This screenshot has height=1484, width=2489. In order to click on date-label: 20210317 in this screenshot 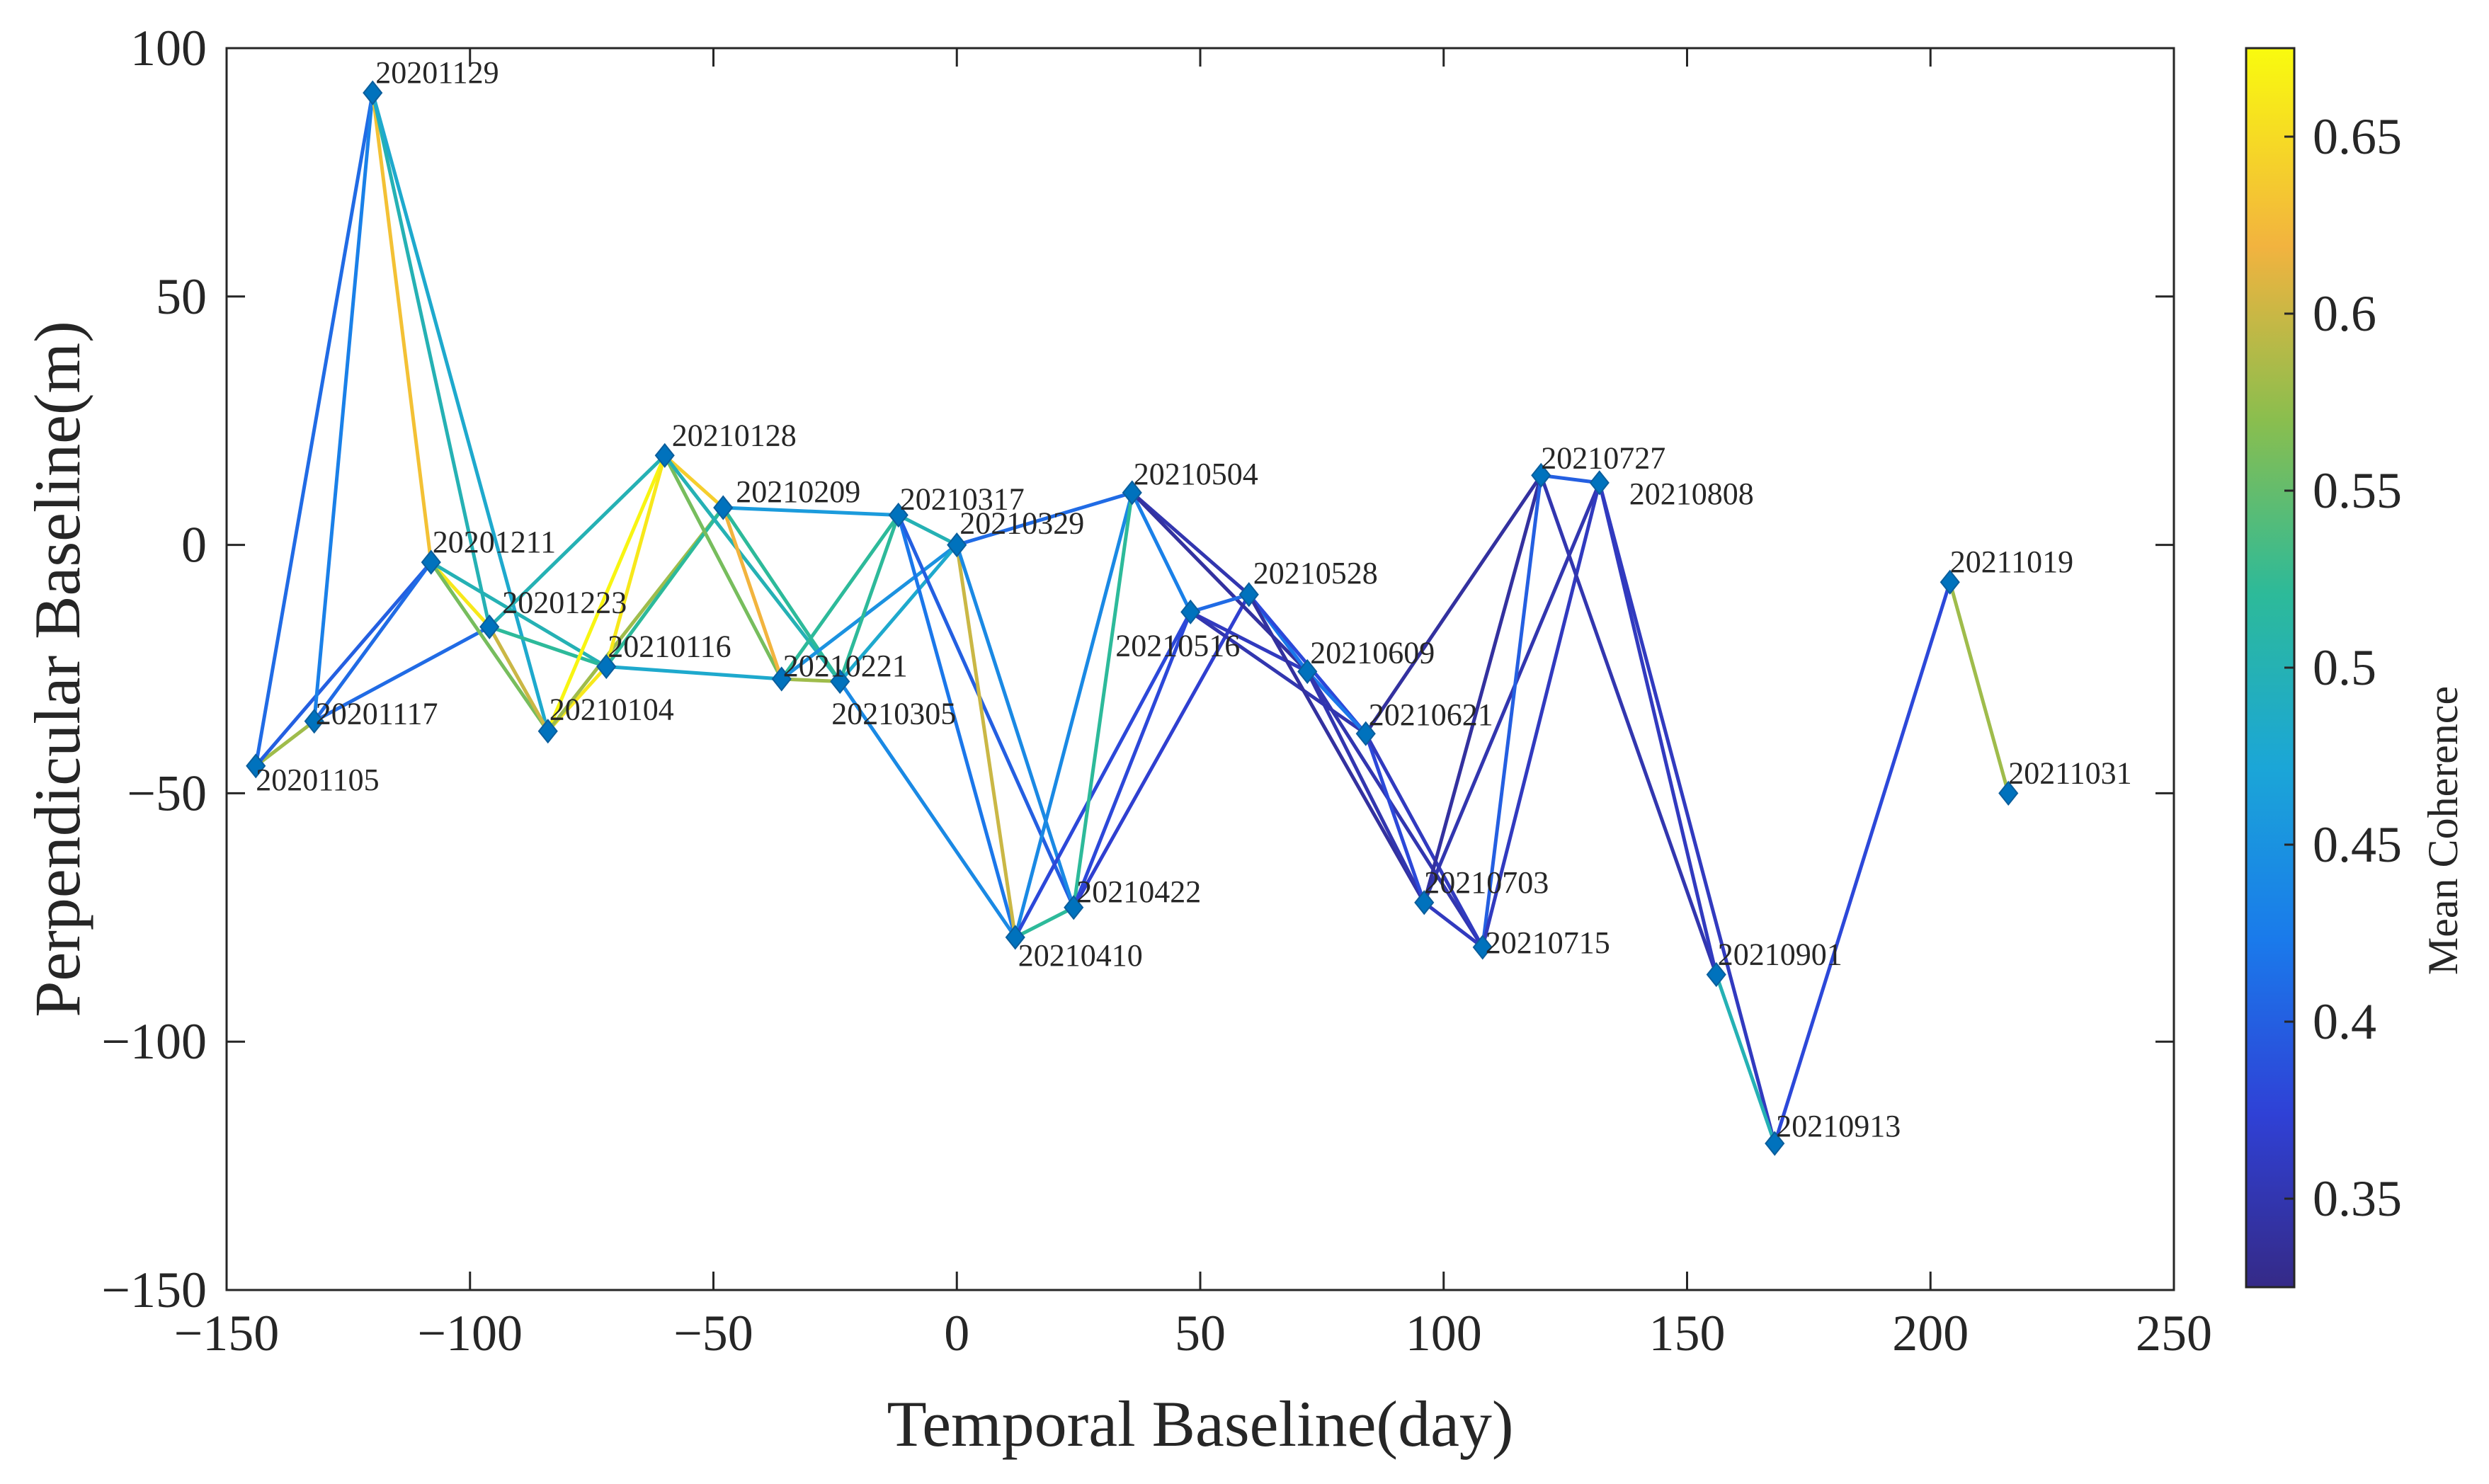, I will do `click(962, 499)`.